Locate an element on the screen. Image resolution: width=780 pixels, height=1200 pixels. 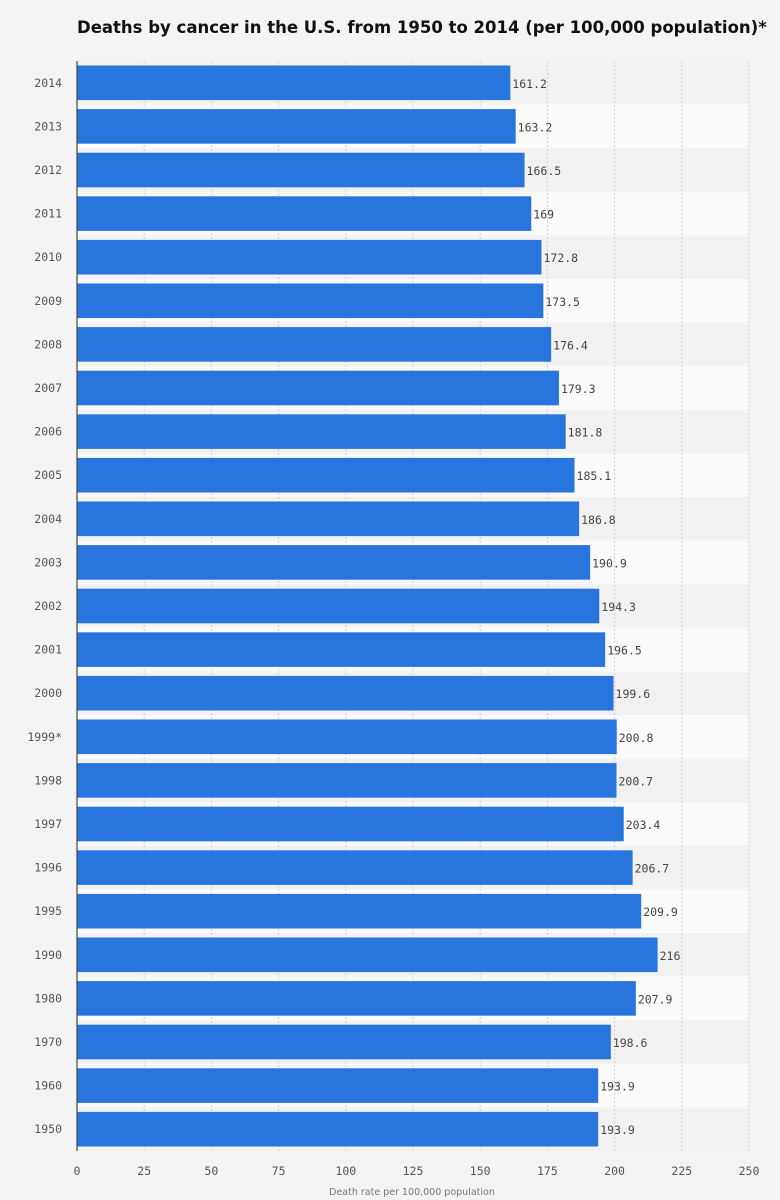
category-label: 1980 is located at coordinates (48, 998).